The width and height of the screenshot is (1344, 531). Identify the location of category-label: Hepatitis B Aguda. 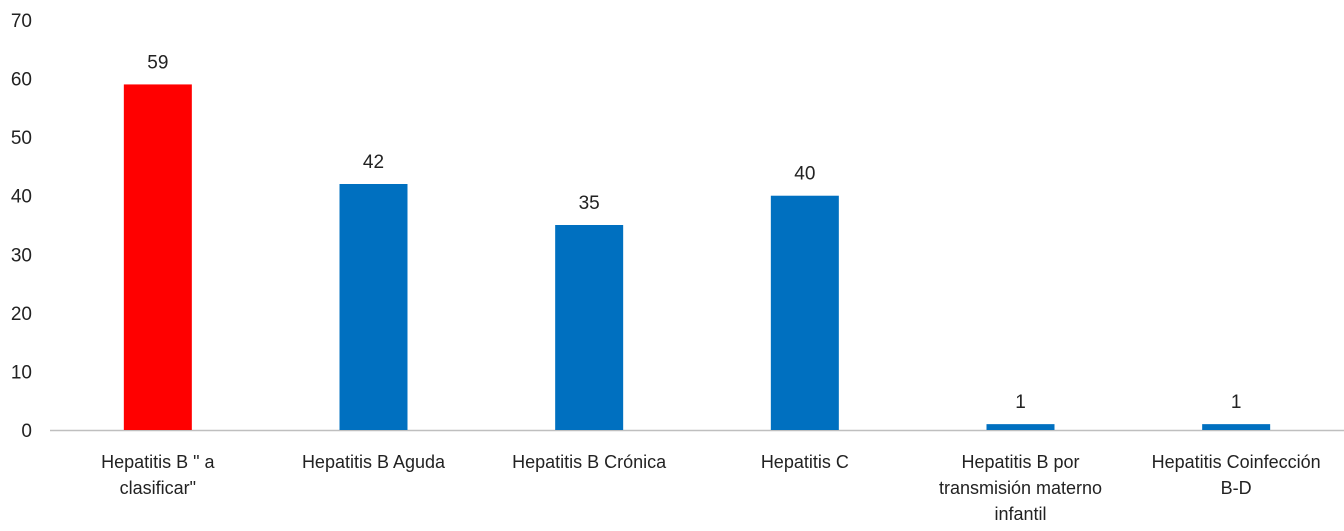
(374, 462).